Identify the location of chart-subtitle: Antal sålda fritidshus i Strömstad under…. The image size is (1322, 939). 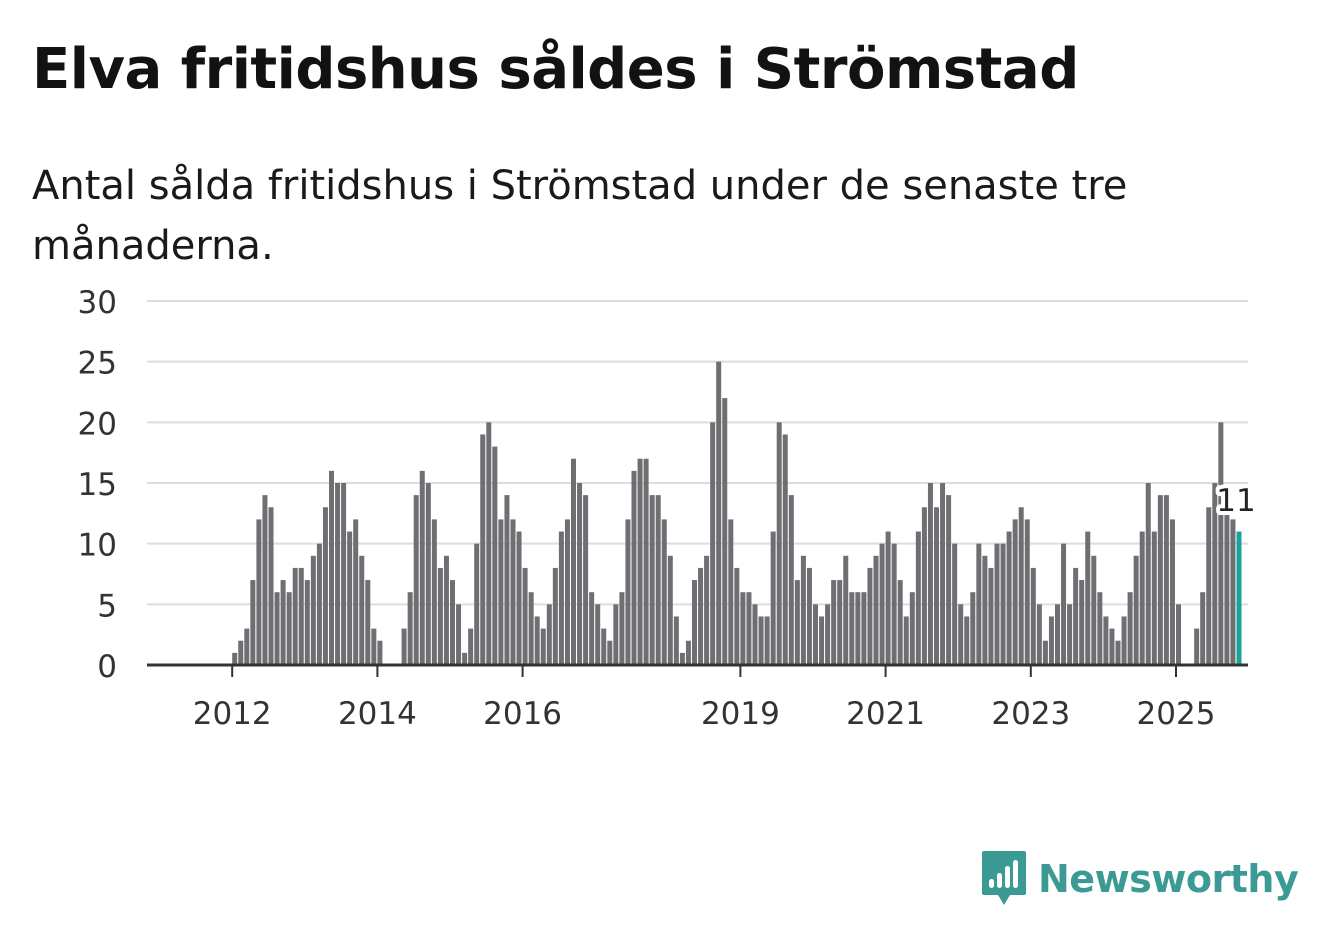
(580, 216).